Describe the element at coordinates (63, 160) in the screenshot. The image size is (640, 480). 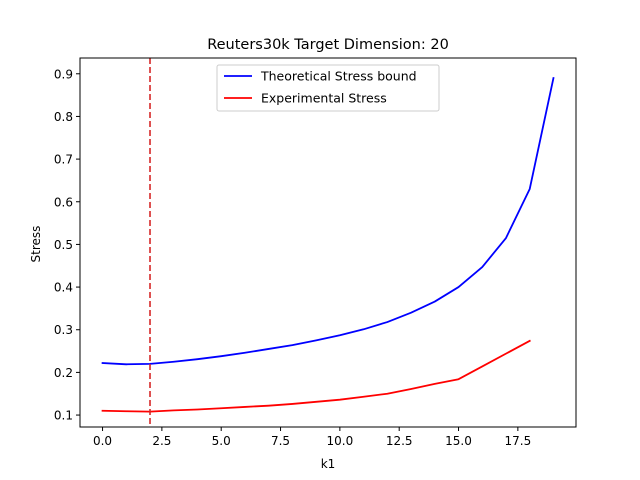
I see `y-tick-label: 0.7` at that location.